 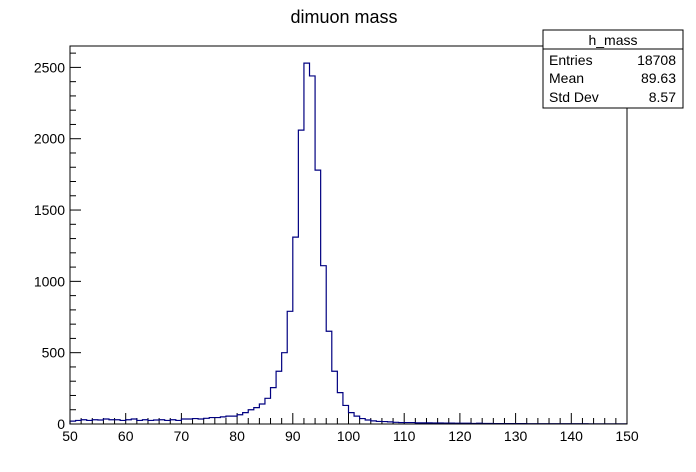 I want to click on y-tick-label: 500, so click(x=54, y=353).